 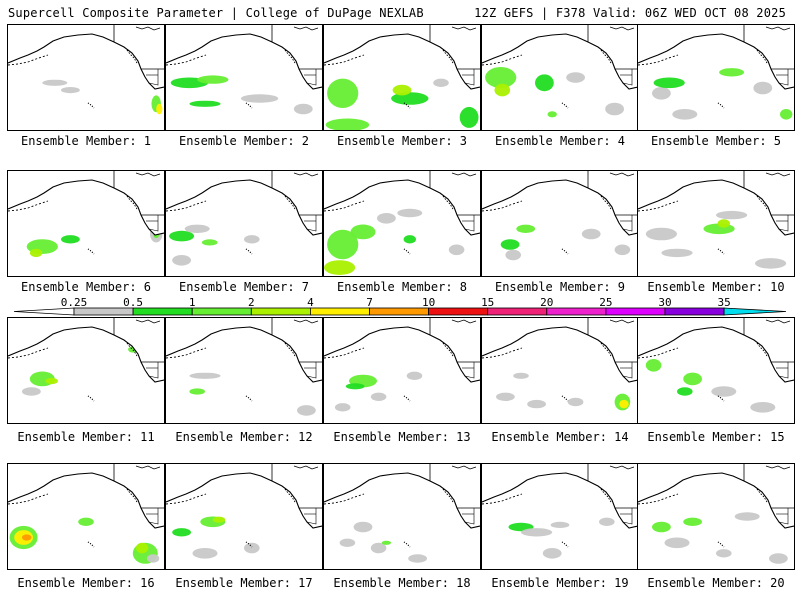 I want to click on ensemble-member-label: Ensemble Member: 8, so click(x=402, y=287).